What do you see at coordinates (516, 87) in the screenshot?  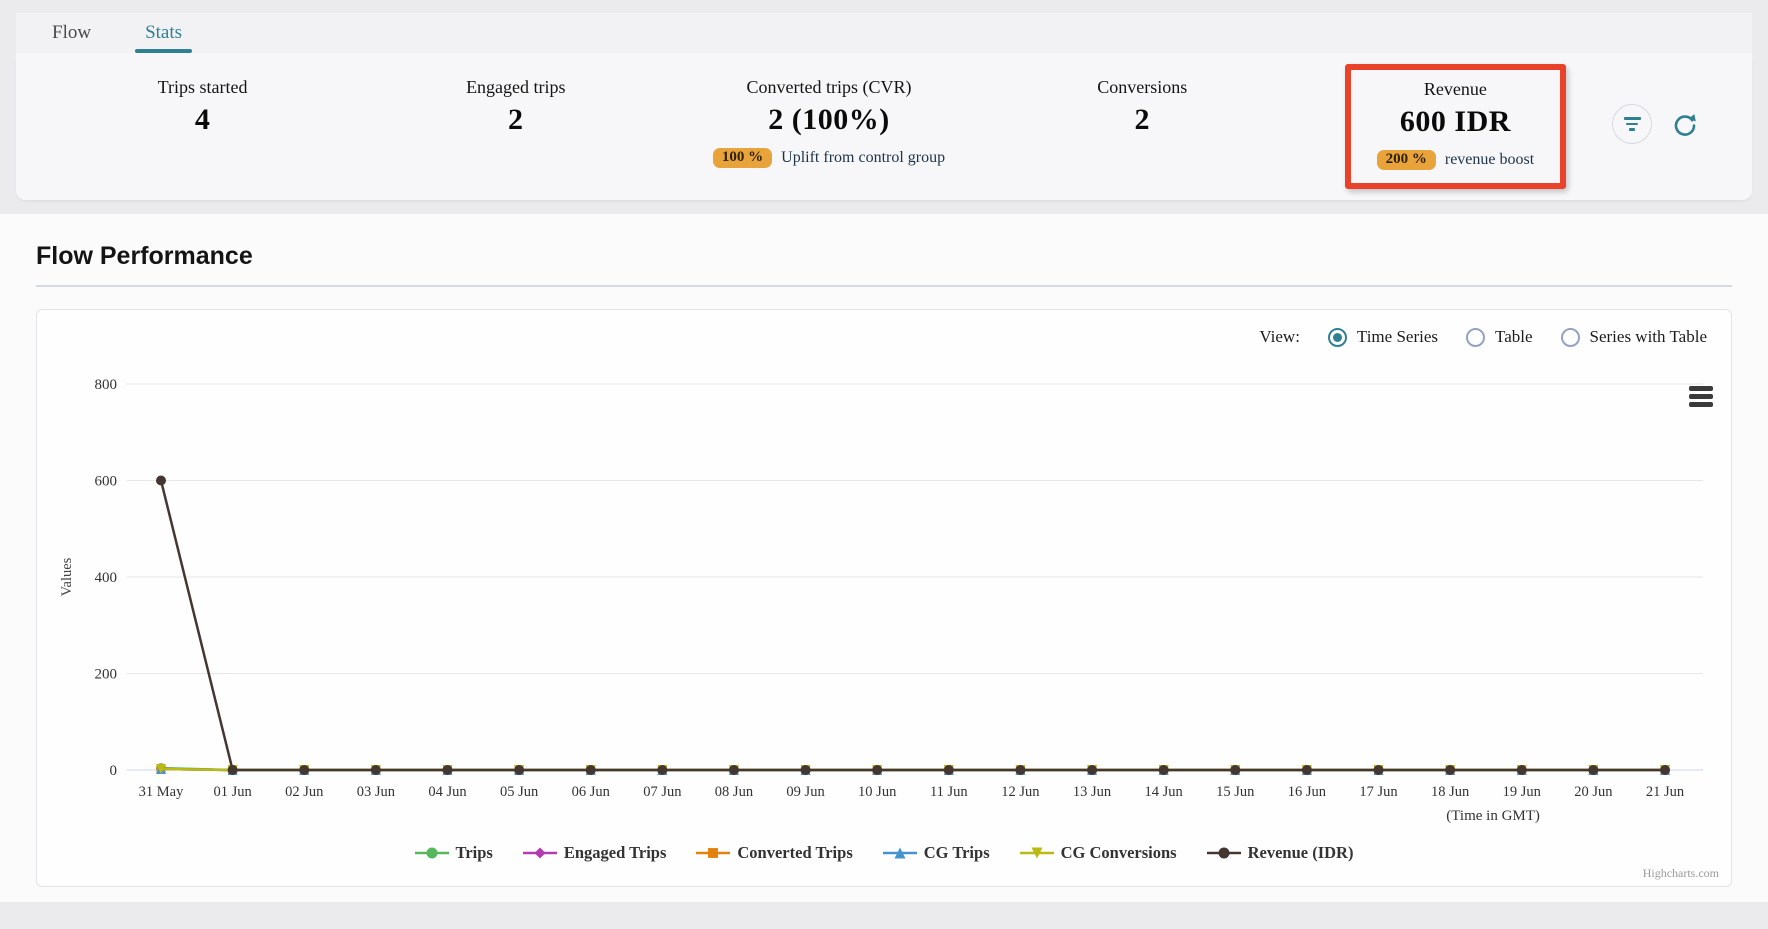 I see `stat-label: Engaged trips` at bounding box center [516, 87].